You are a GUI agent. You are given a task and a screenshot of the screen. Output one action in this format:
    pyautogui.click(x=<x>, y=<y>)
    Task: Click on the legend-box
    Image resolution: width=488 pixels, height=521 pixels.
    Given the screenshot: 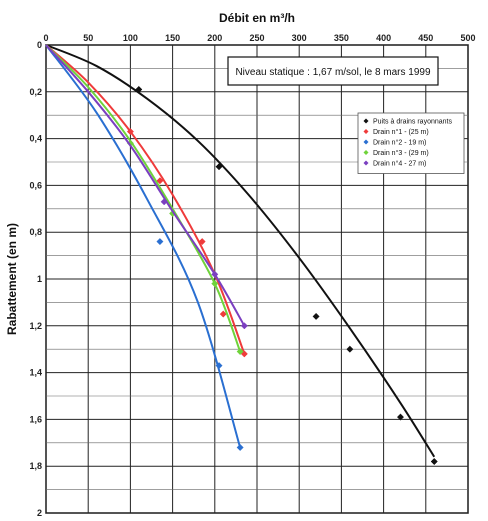 What is the action you would take?
    pyautogui.click(x=411, y=143)
    